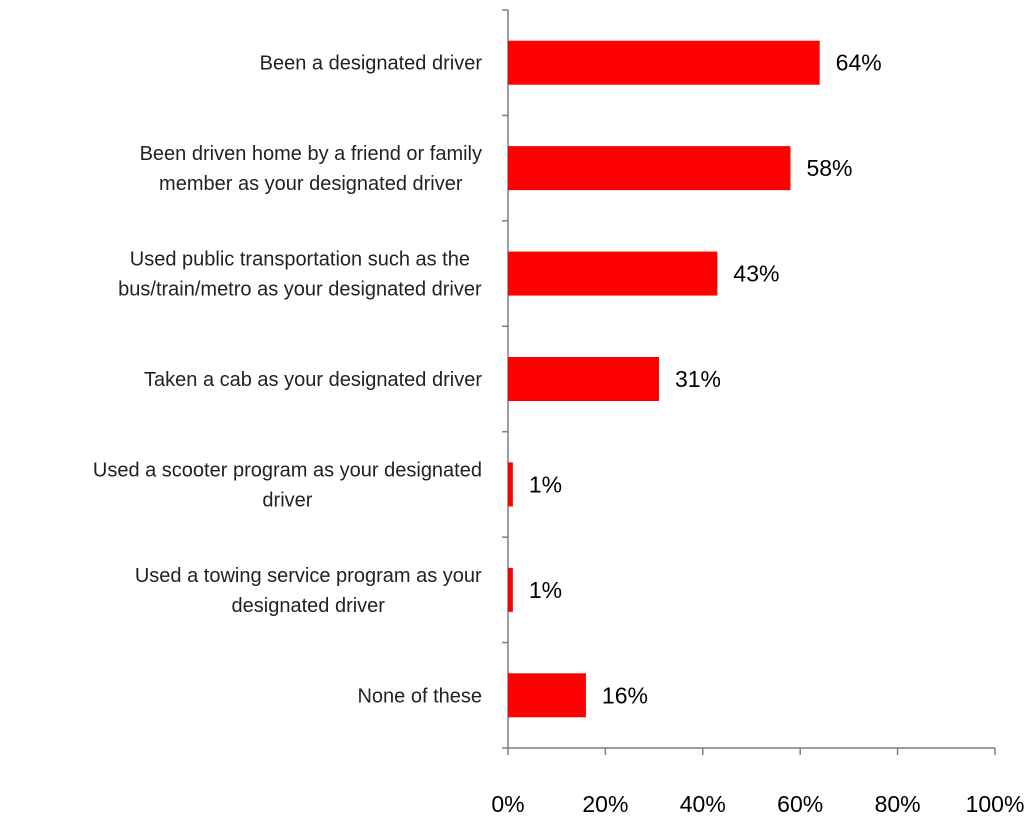 The width and height of the screenshot is (1036, 816). I want to click on category-label-1: Been a designated driver, so click(371, 64).